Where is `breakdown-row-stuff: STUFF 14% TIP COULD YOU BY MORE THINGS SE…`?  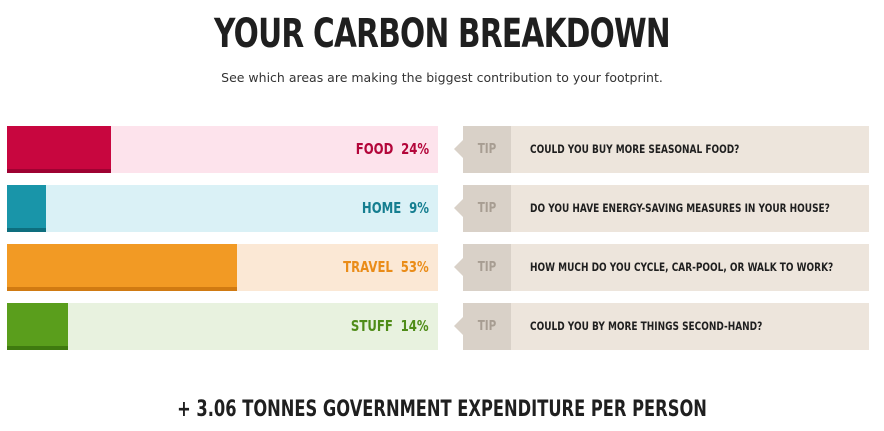
breakdown-row-stuff: STUFF 14% TIP COULD YOU BY MORE THINGS SE… is located at coordinates (438, 326).